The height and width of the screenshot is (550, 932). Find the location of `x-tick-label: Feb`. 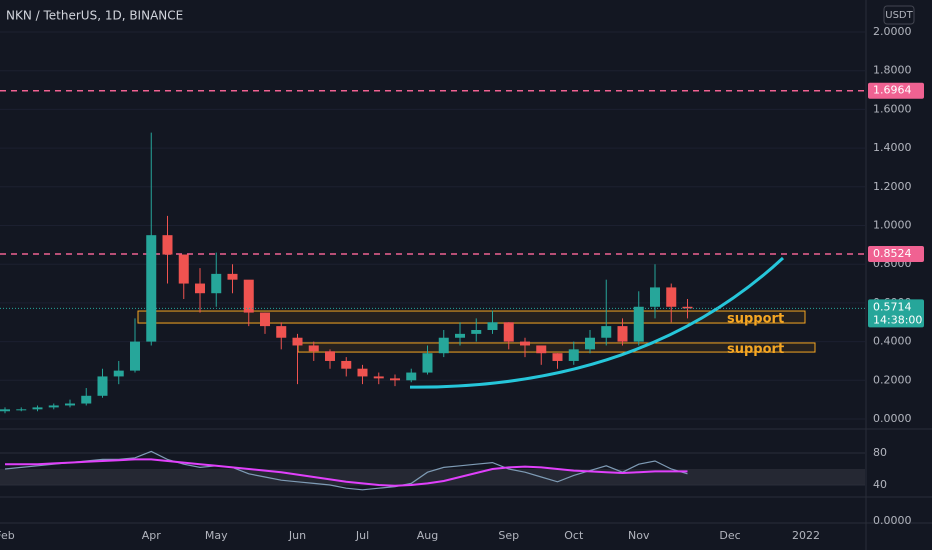

x-tick-label: Feb is located at coordinates (7, 535).